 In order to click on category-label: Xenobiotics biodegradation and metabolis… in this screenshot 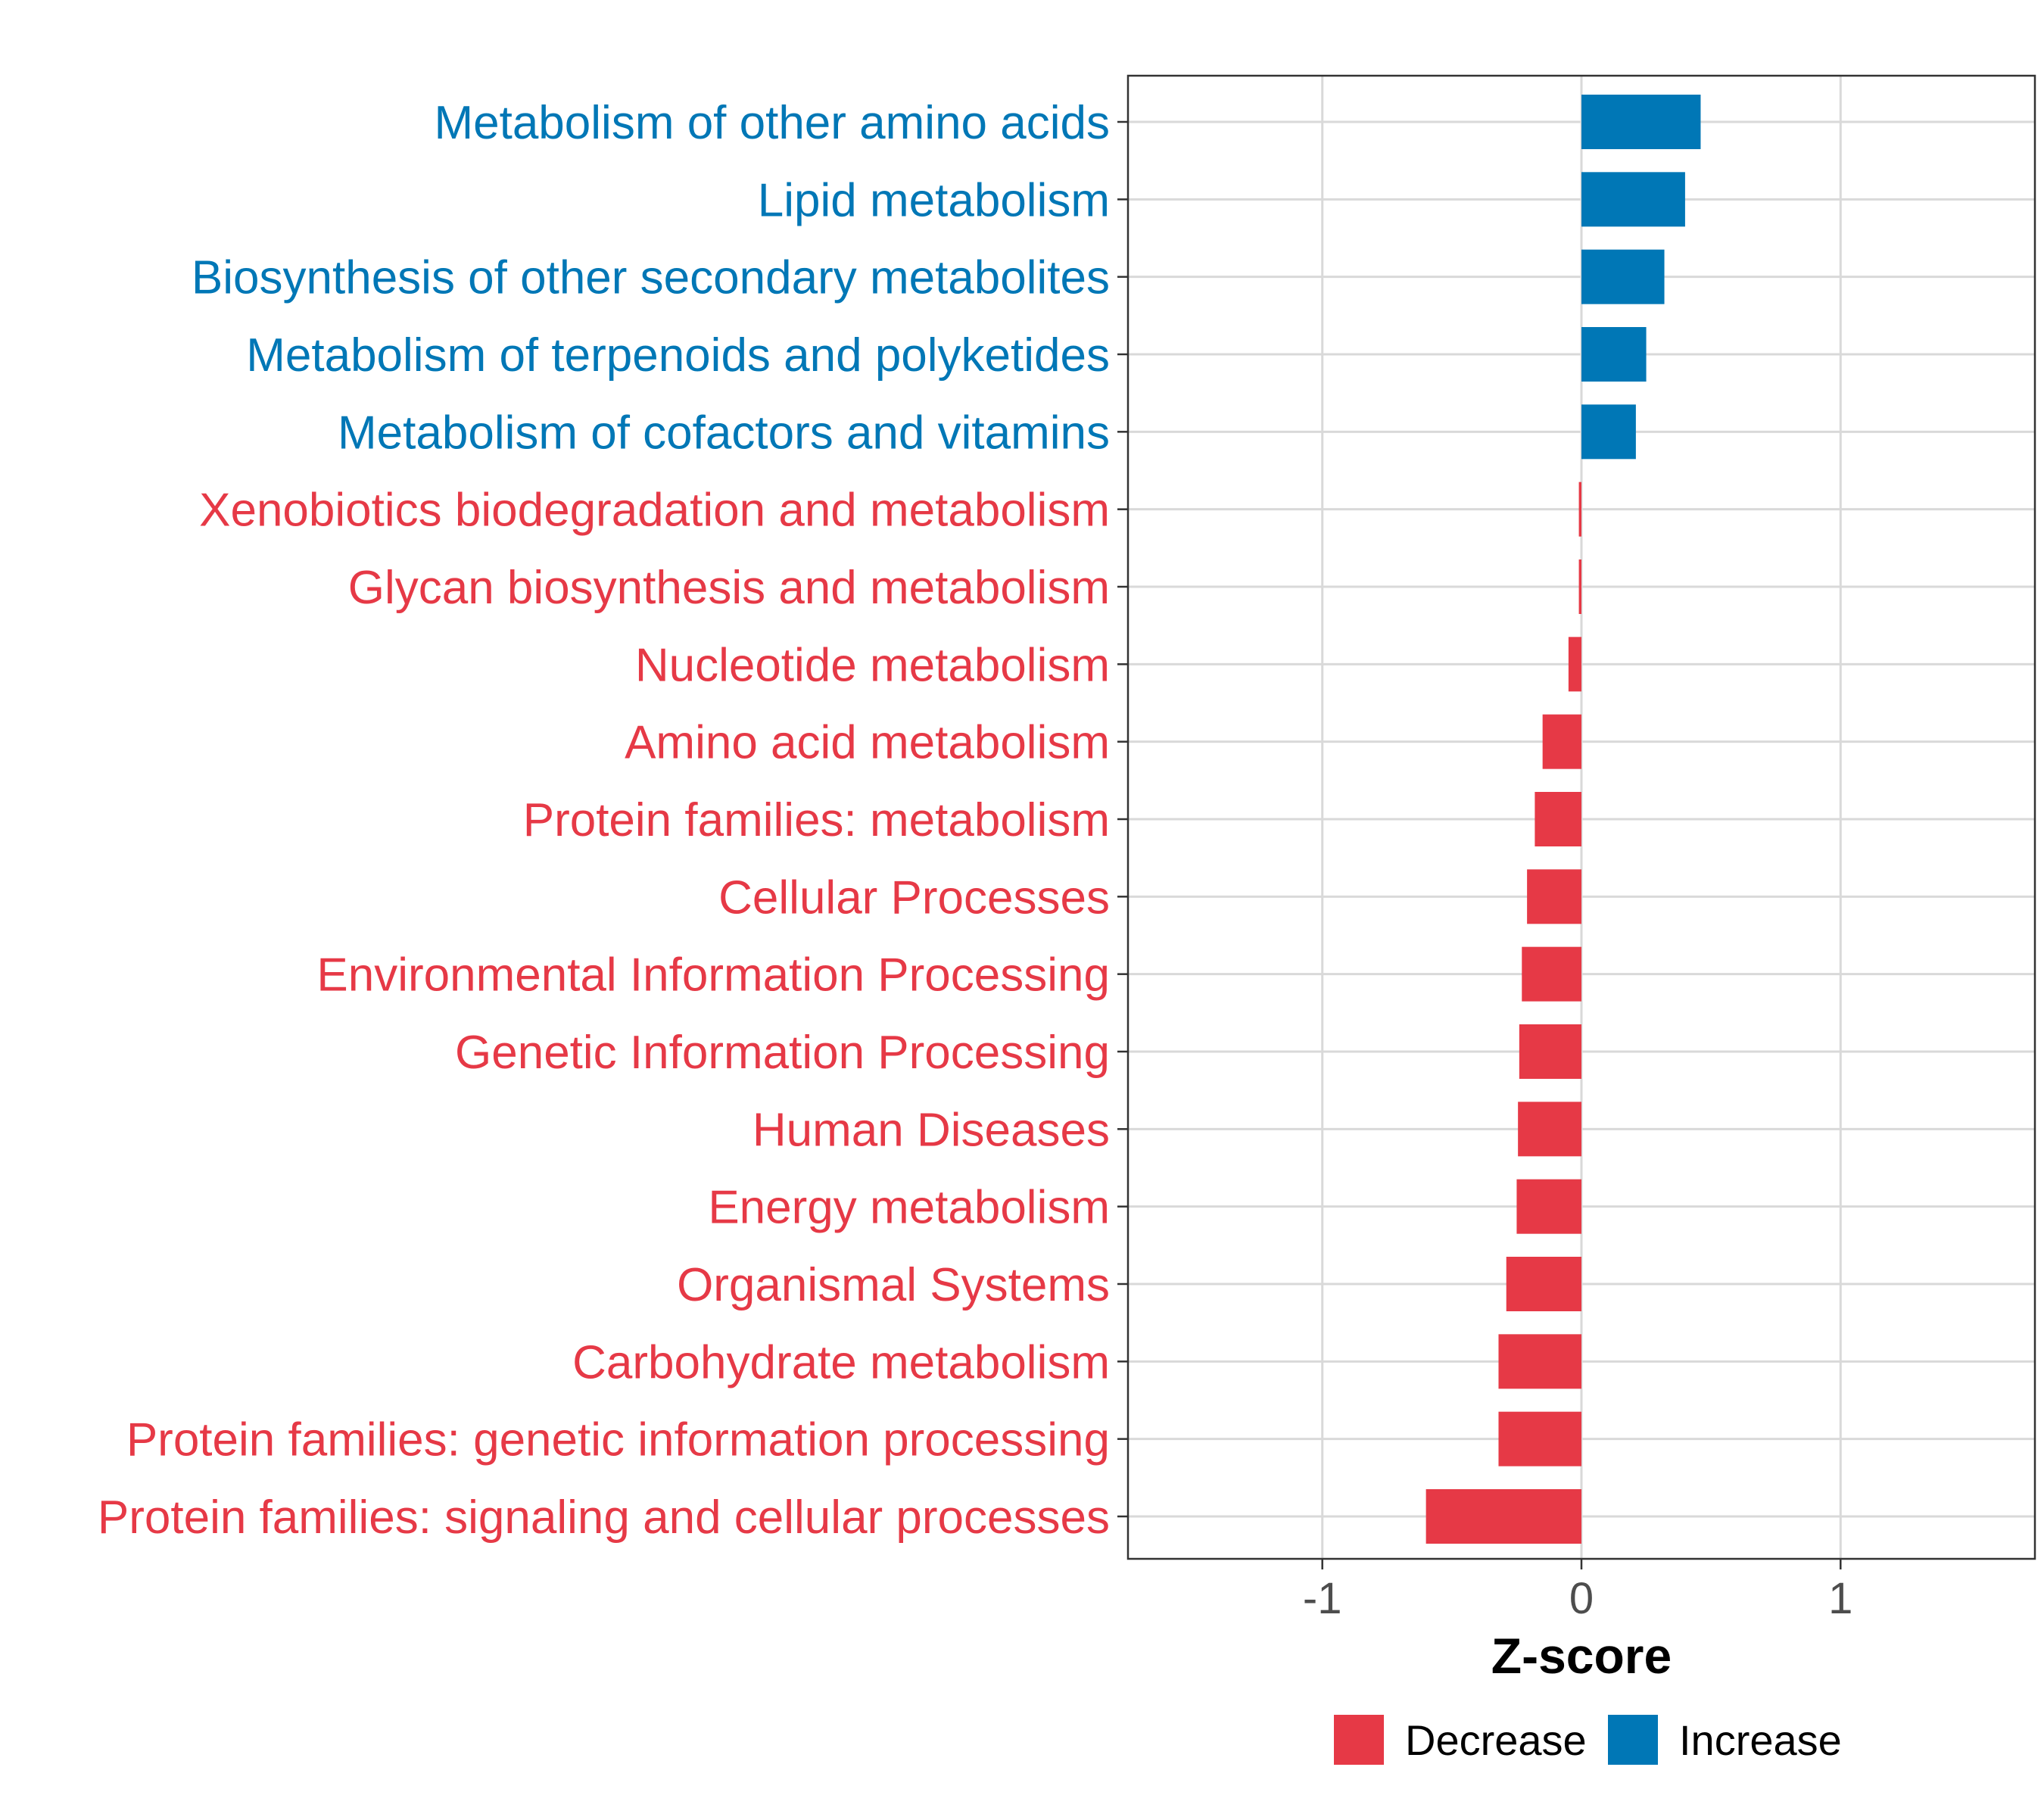, I will do `click(654, 511)`.